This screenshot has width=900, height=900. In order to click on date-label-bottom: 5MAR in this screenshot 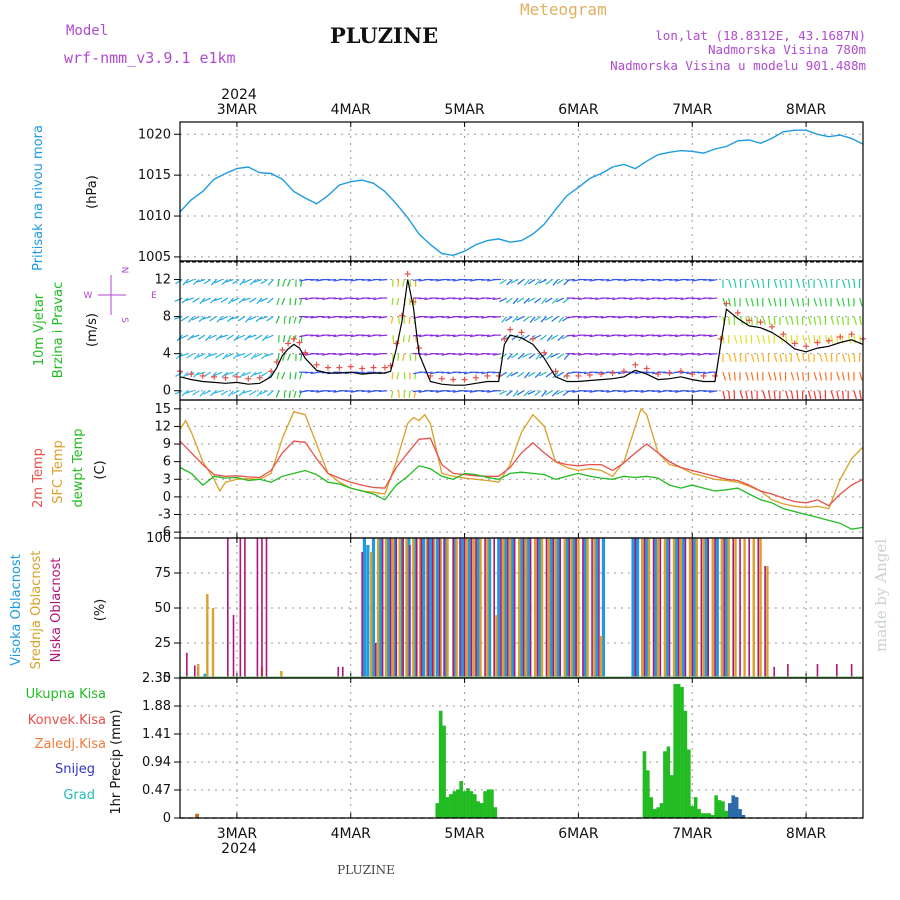, I will do `click(464, 834)`.